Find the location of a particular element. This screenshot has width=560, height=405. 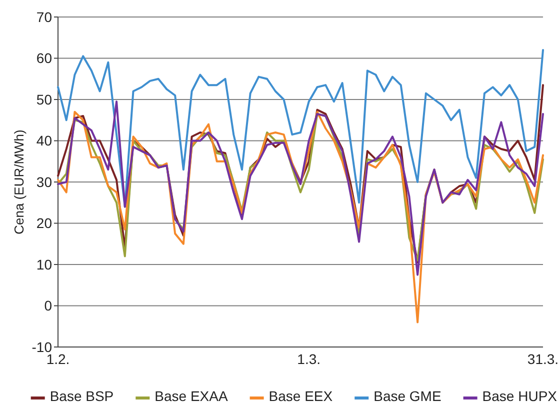

y-axis-title: Cena (EUR/MWh) is located at coordinates (19, 182).